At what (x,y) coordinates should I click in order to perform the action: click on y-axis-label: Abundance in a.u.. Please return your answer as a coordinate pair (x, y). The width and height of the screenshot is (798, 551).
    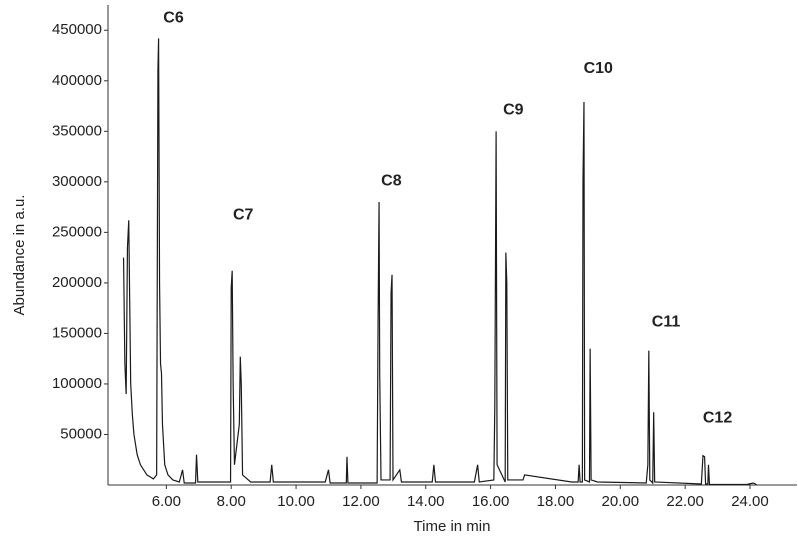
    Looking at the image, I should click on (19, 255).